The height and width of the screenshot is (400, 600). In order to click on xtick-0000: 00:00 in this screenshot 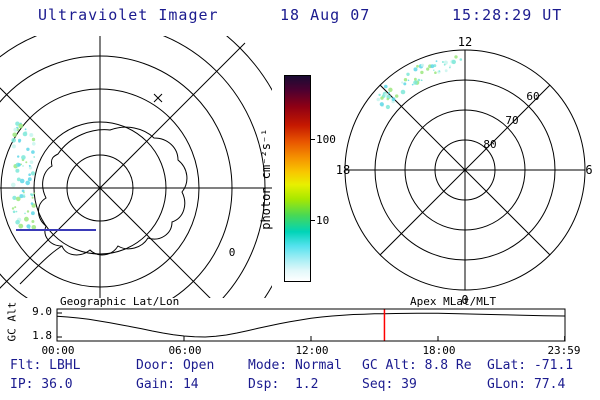, I will do `click(58, 350)`.